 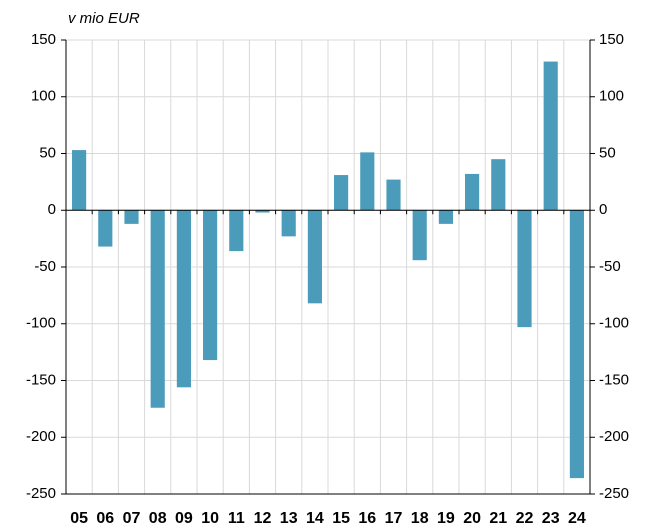 I want to click on x-tick-label: 06, so click(x=105, y=518).